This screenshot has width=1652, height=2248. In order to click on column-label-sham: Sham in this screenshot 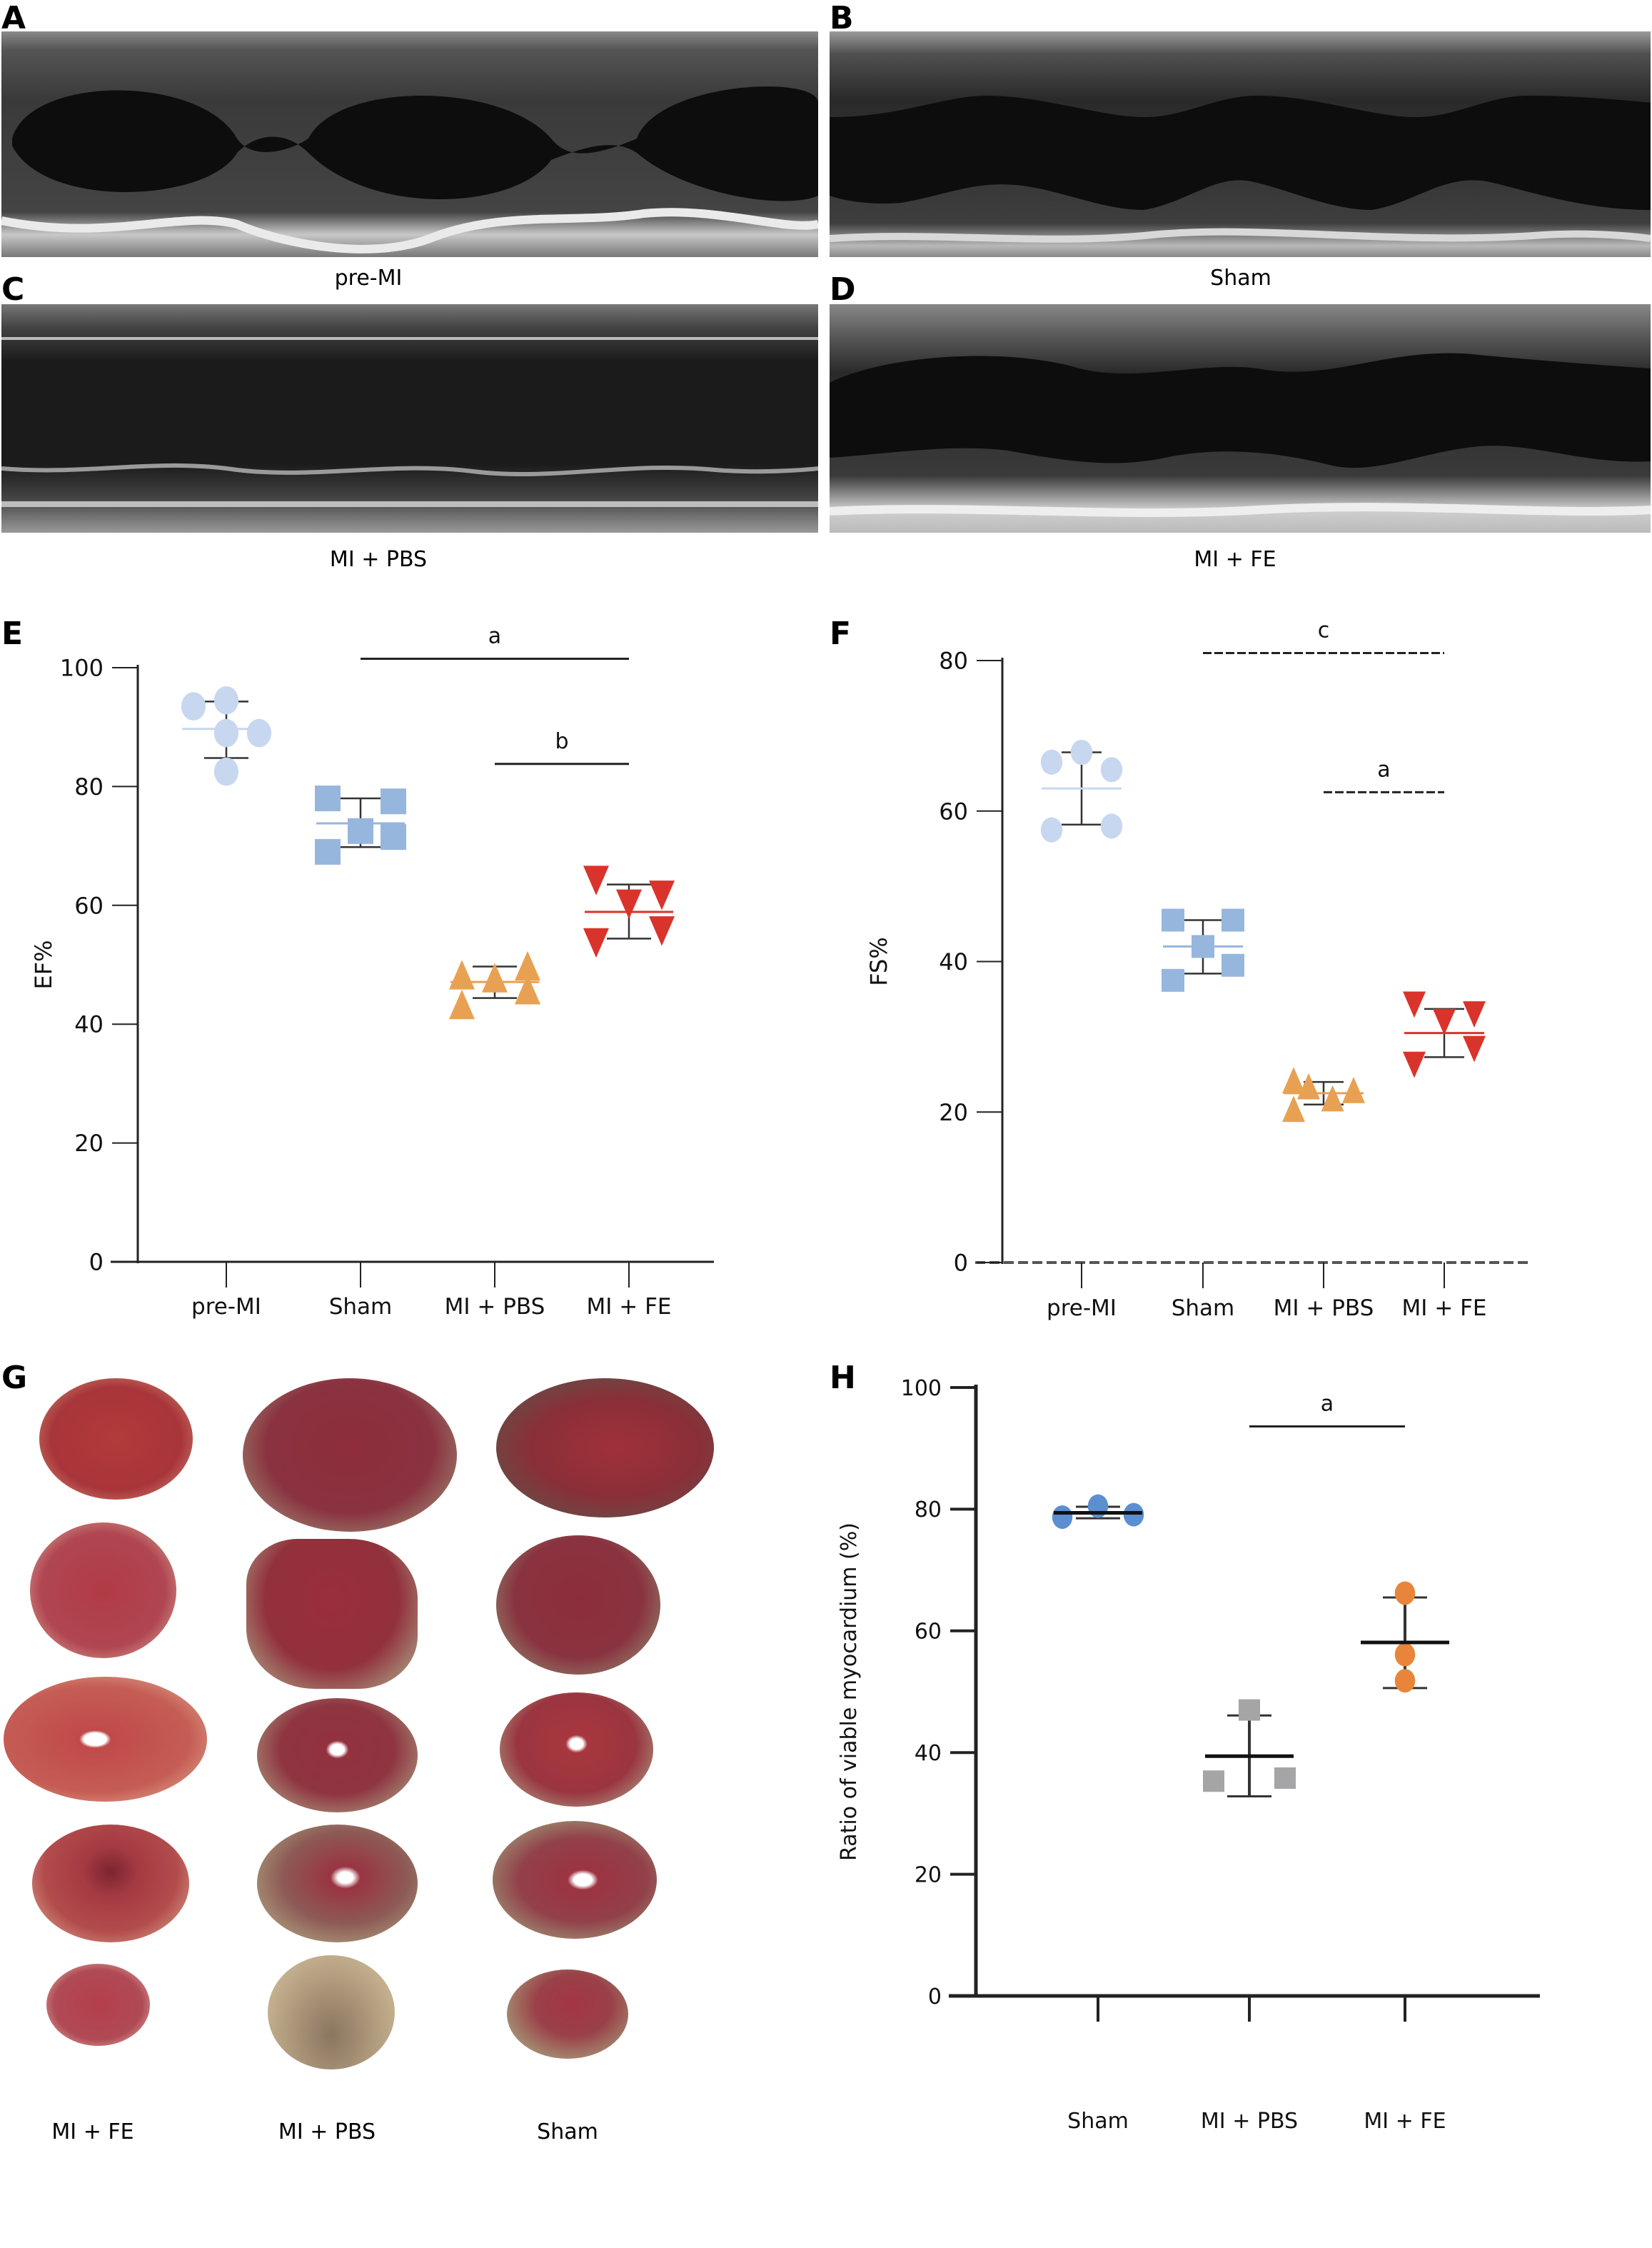, I will do `click(568, 2131)`.